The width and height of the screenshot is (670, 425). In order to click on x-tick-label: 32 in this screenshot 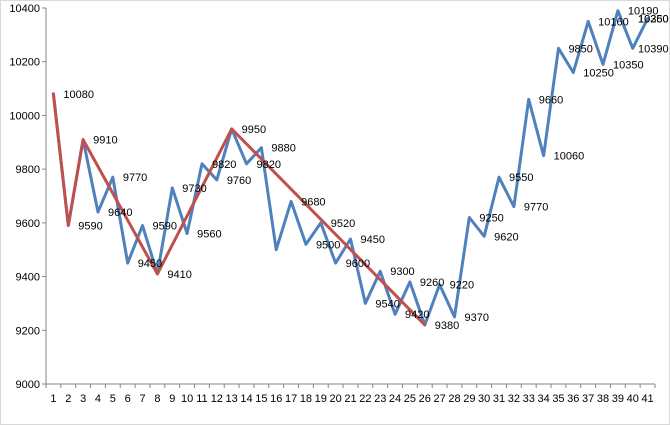, I will do `click(514, 399)`.